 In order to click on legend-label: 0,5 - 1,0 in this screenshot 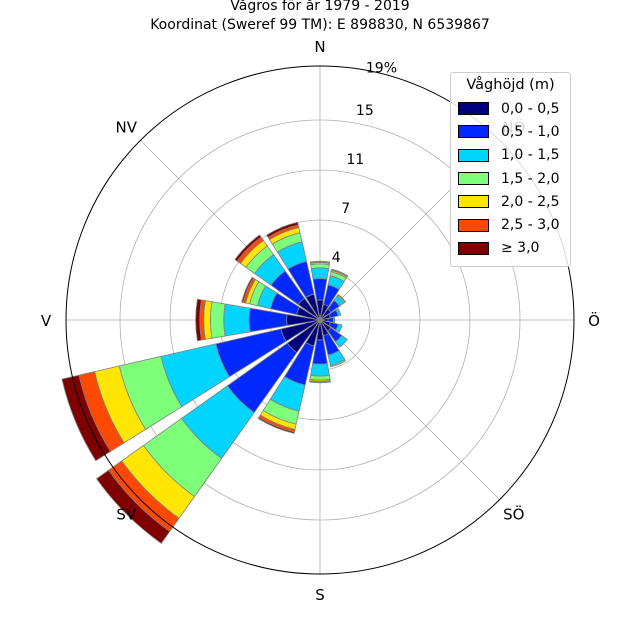, I will do `click(530, 131)`.